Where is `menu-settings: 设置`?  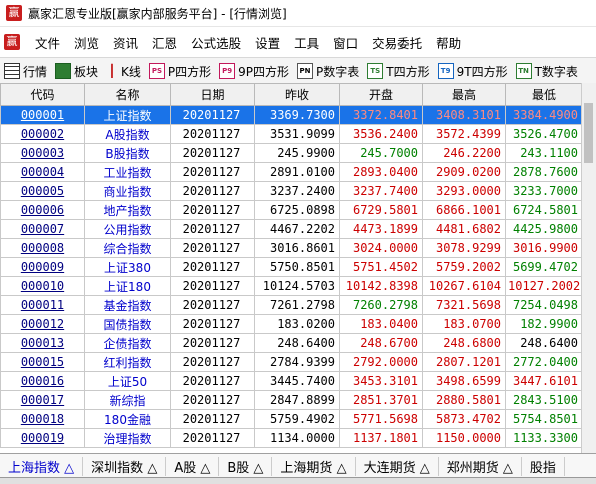 menu-settings: 设置 is located at coordinates (268, 43).